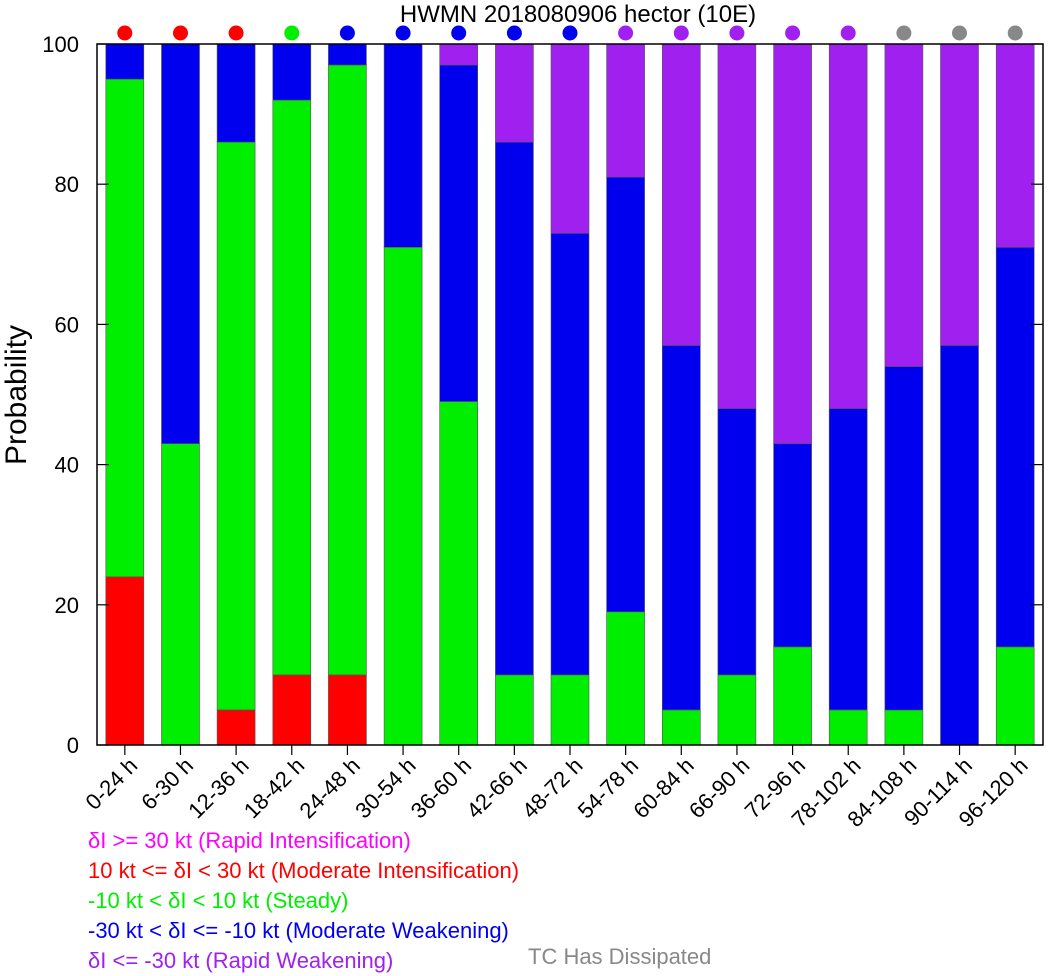 This screenshot has height=976, width=1057. Describe the element at coordinates (218, 900) in the screenshot. I see `legend-steady: -10 kt < δI < 10 kt (Steady)` at that location.